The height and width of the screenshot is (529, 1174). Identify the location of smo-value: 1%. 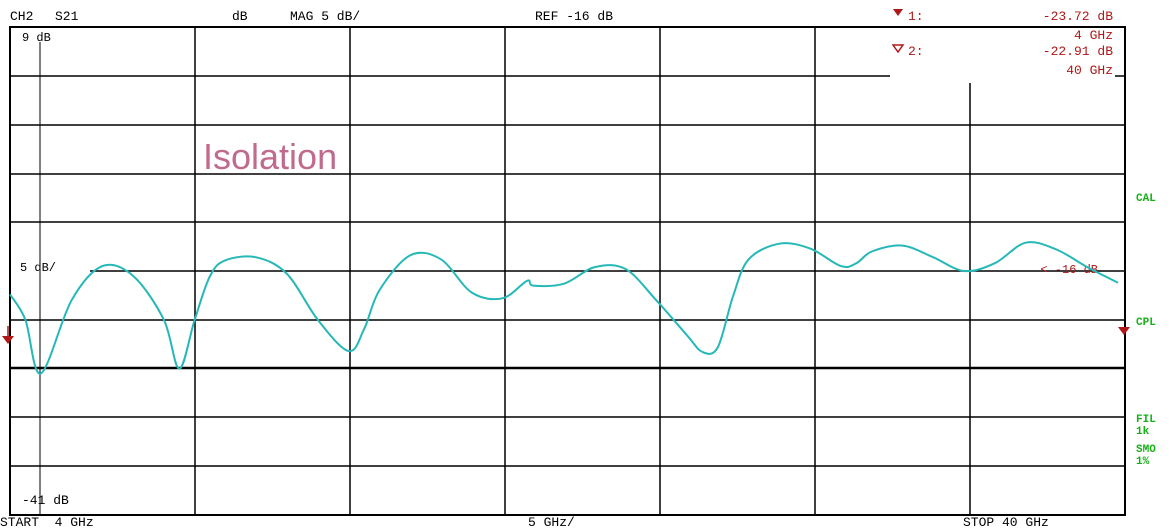
(1143, 462).